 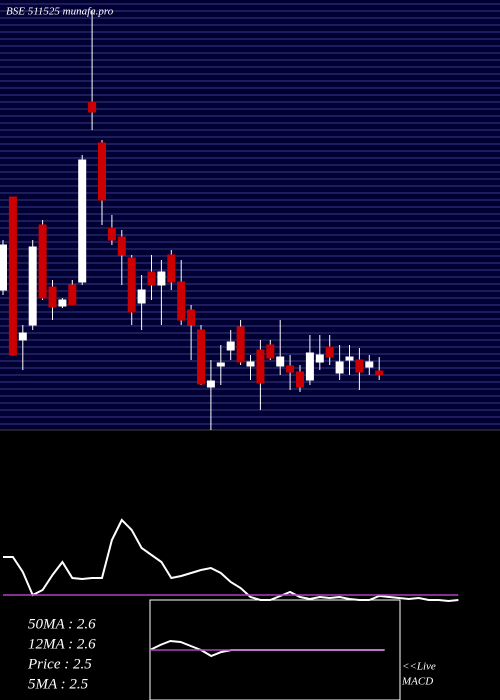 What do you see at coordinates (62, 644) in the screenshot?
I see `ma-label: 12MA : 2.6` at bounding box center [62, 644].